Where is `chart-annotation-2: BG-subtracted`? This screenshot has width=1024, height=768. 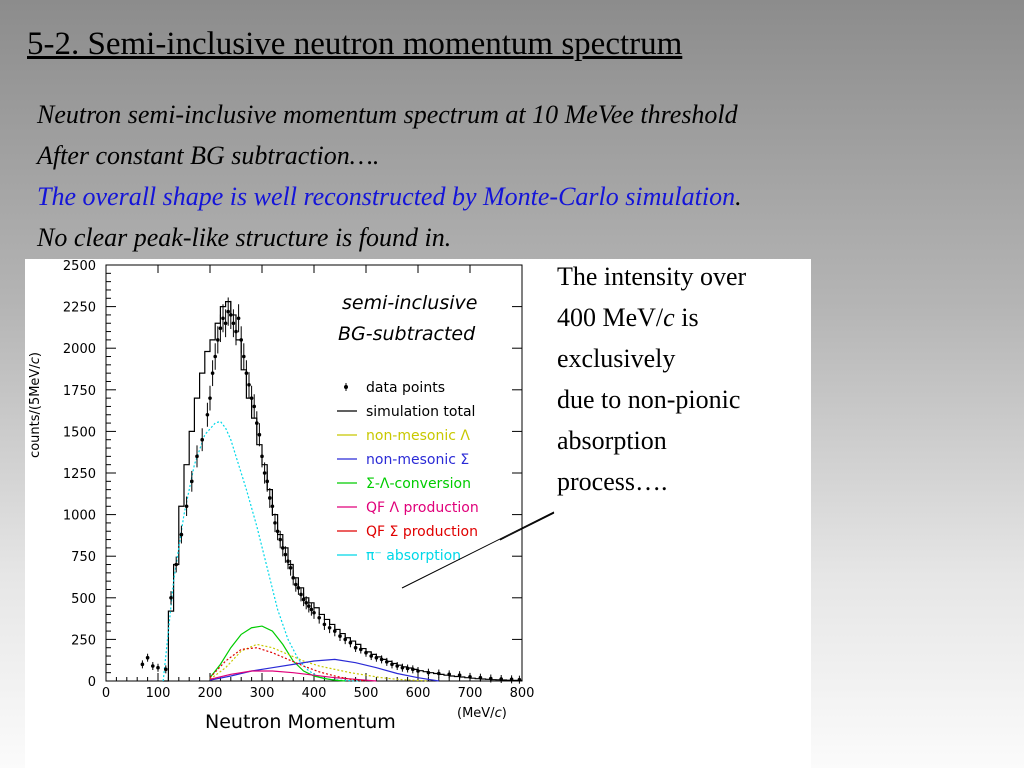
chart-annotation-2: BG-subtracted is located at coordinates (407, 334).